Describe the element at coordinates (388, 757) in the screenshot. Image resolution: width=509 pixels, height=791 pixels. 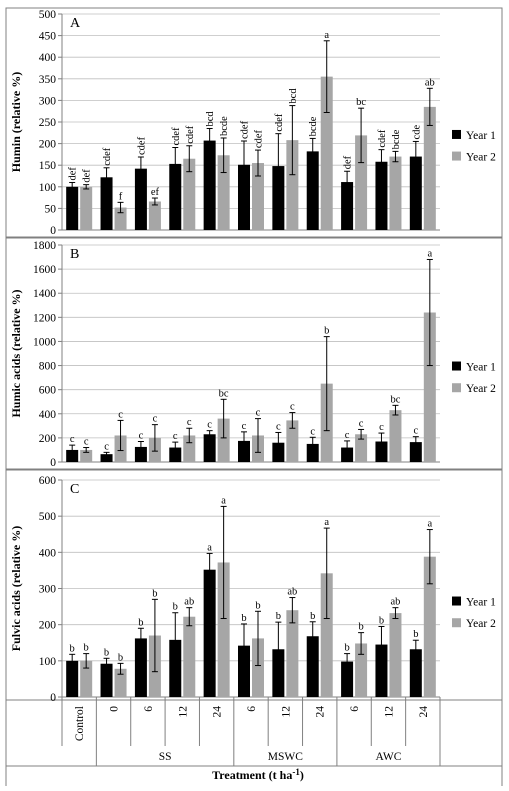
I see `group-label: AWC` at that location.